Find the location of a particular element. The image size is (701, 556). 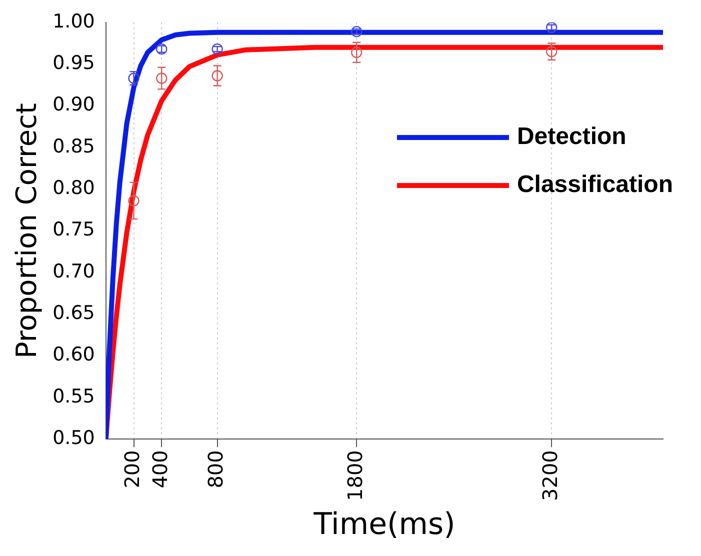

y-tick-label: 0.85 is located at coordinates (73, 146).